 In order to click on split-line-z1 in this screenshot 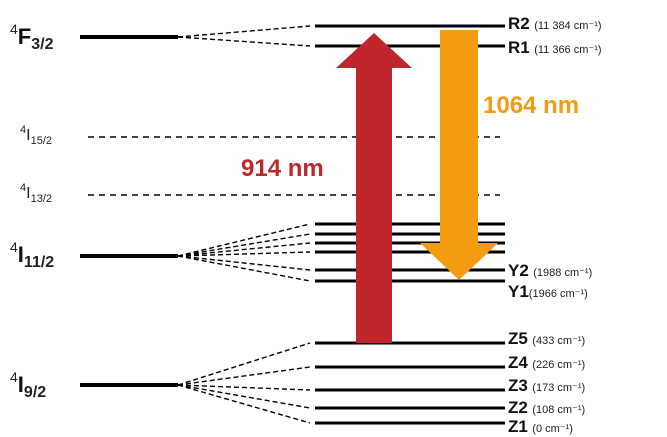, I will do `click(244, 404)`.